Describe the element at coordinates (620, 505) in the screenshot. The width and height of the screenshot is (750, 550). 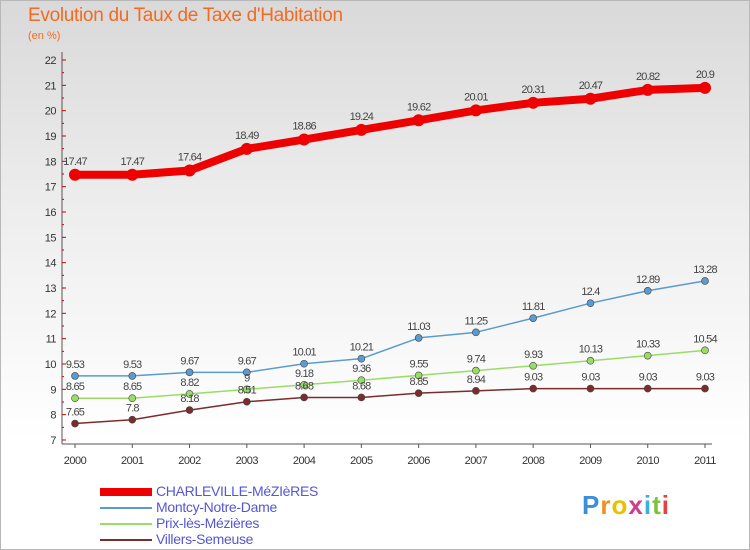
I see `logo-letter: o` at that location.